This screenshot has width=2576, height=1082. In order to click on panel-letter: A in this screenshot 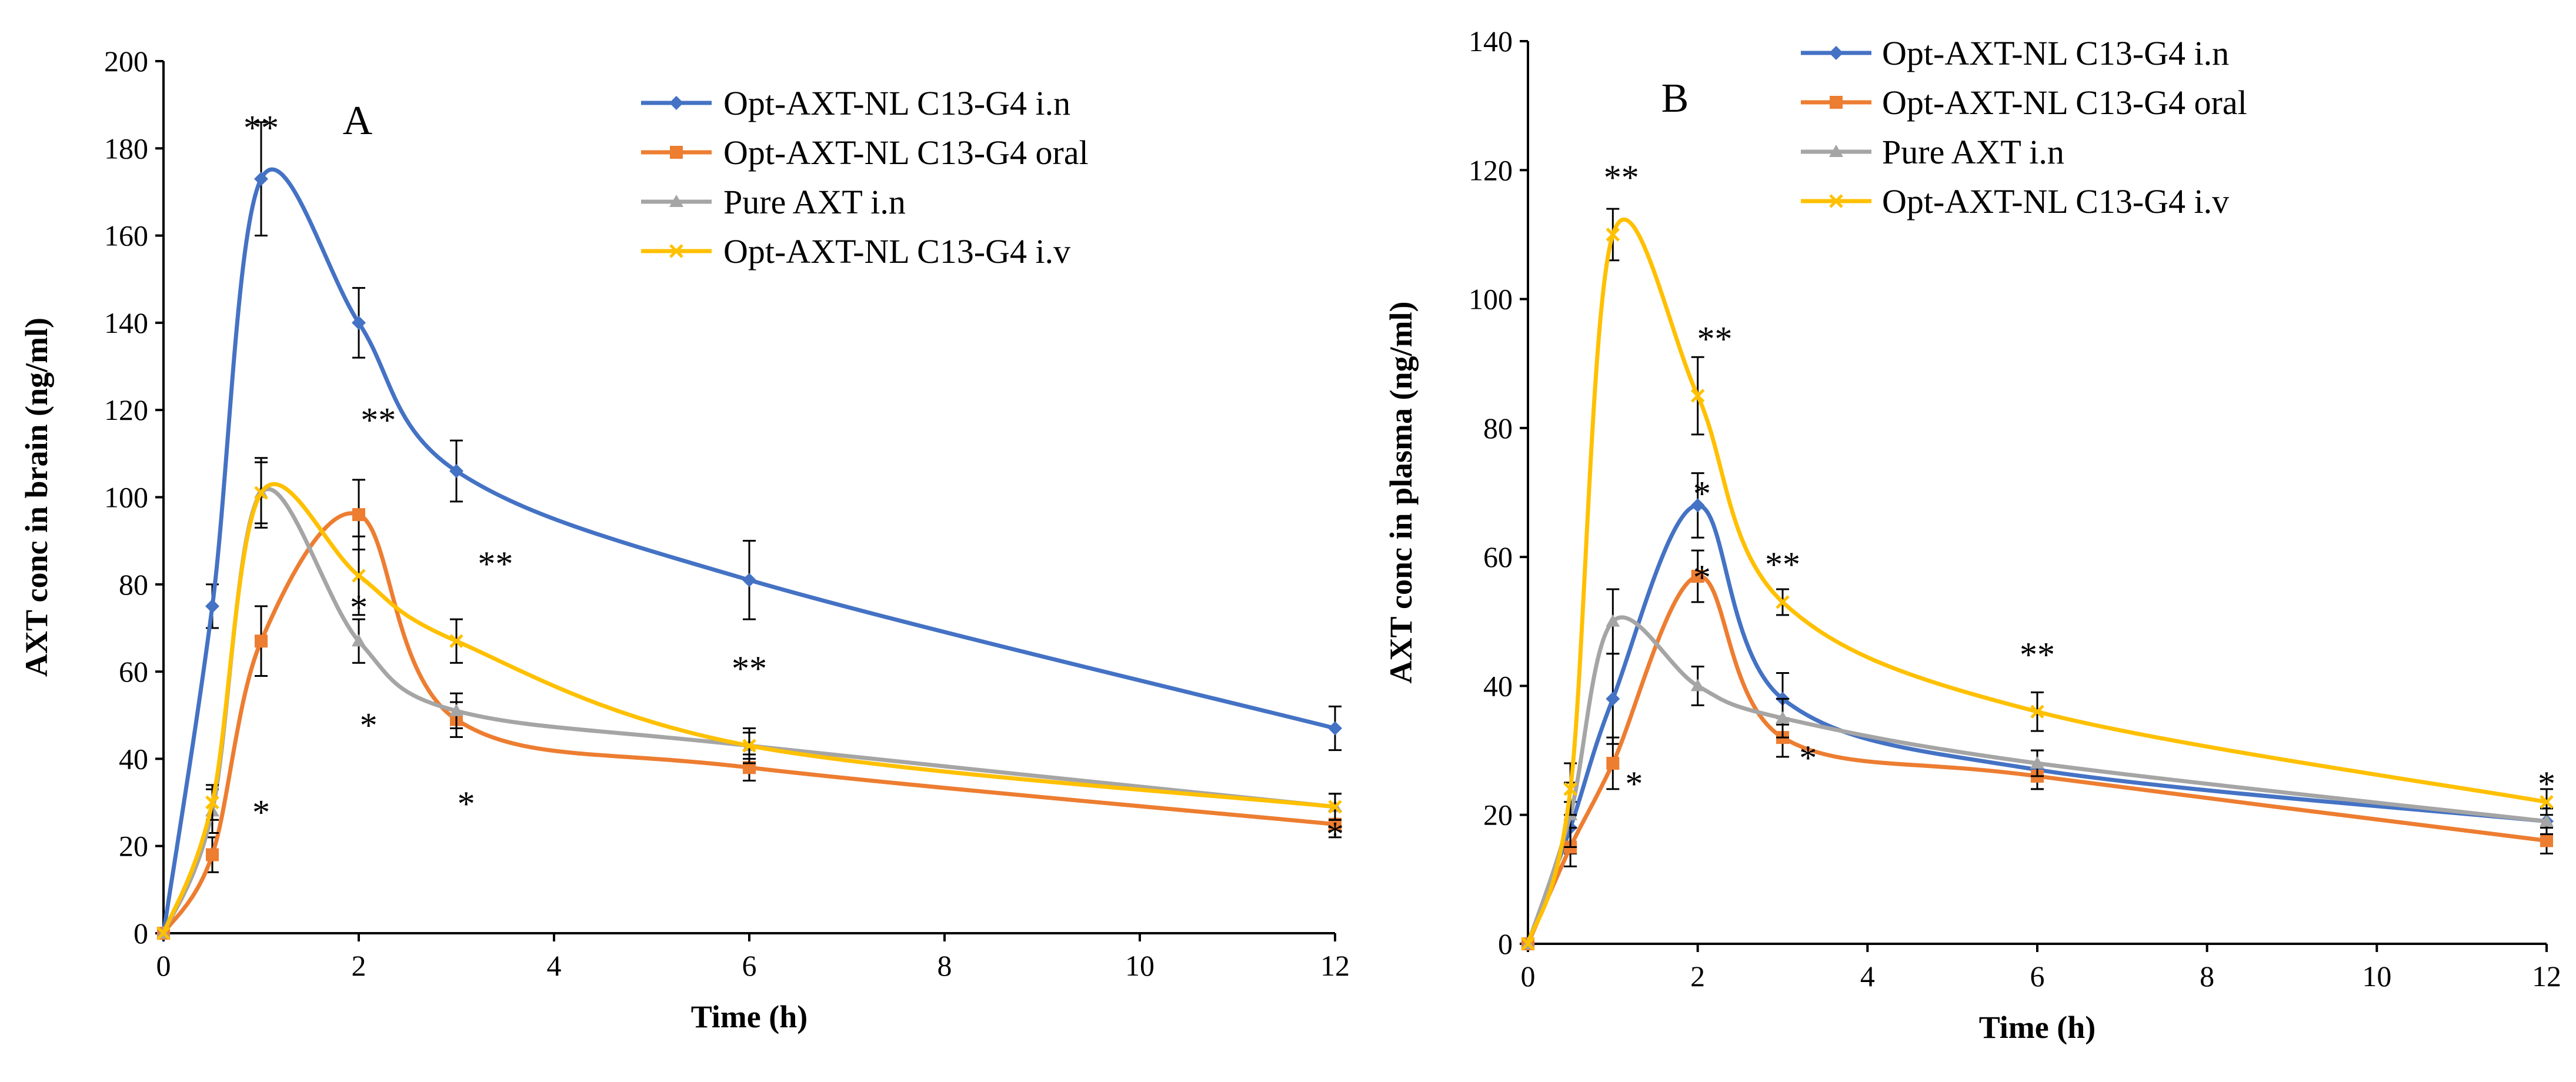, I will do `click(358, 120)`.